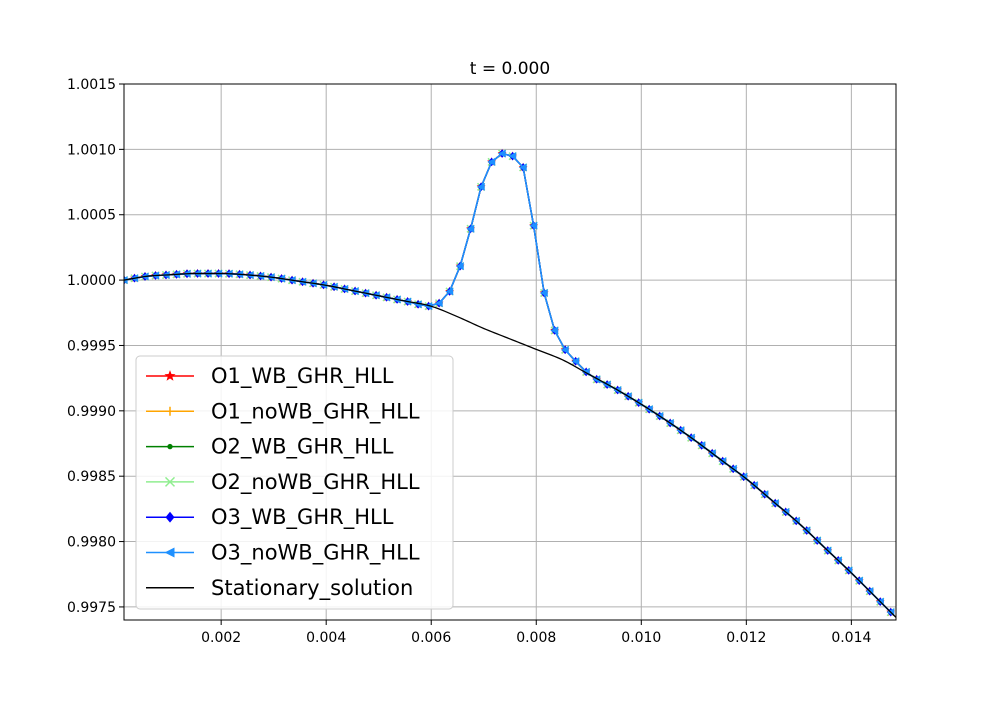 This screenshot has height=702, width=996. I want to click on legend-item: O2_noWB_GHR_HLL, so click(283, 482).